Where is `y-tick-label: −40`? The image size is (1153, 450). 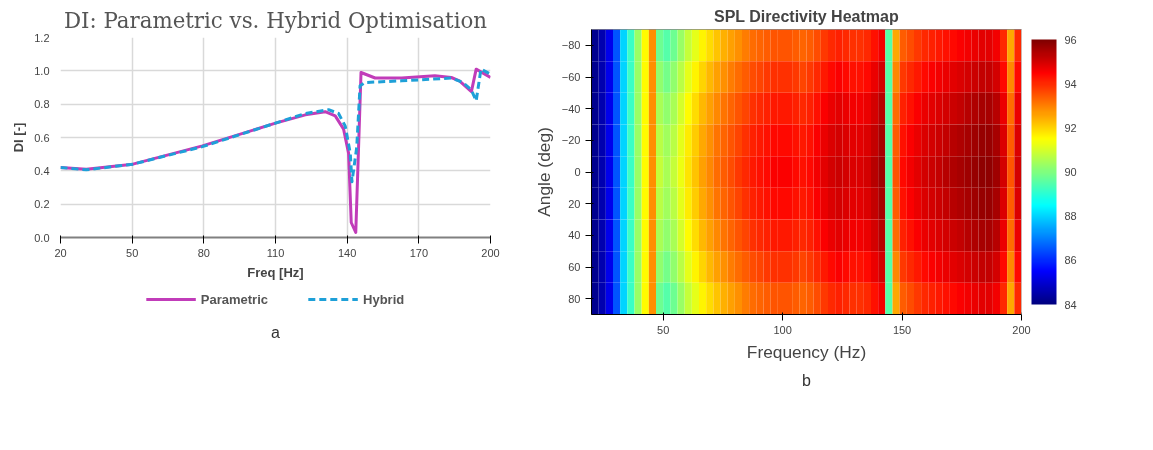
y-tick-label: −40 is located at coordinates (571, 108).